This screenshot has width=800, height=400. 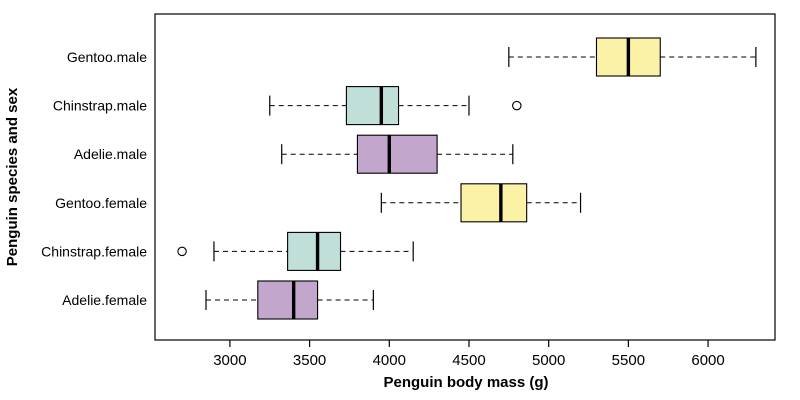 What do you see at coordinates (309, 360) in the screenshot?
I see `x-axis-tick-label: 3500` at bounding box center [309, 360].